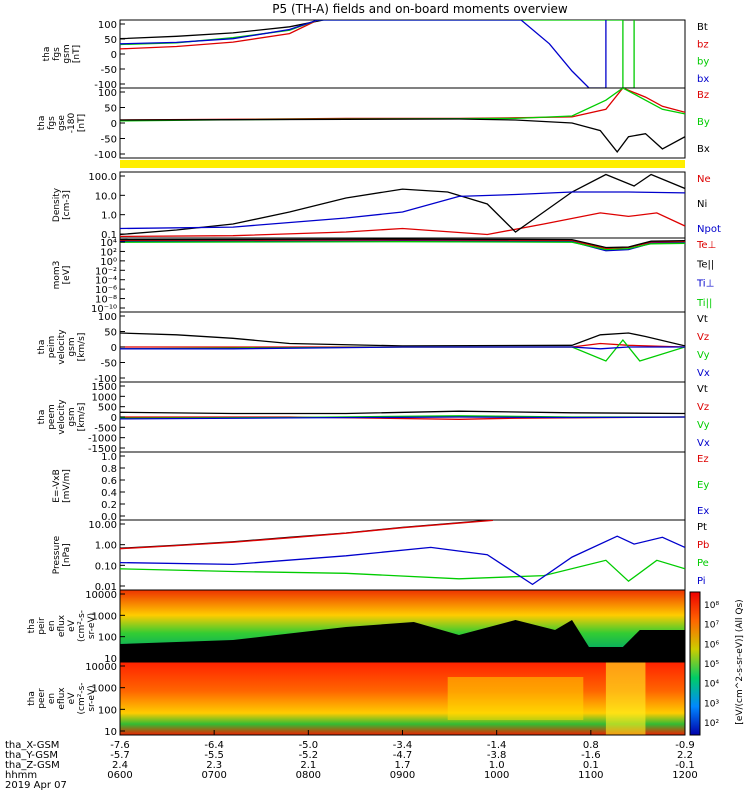 This screenshot has height=800, width=750. Describe the element at coordinates (109, 235) in the screenshot. I see `y-tick-label: 0.1` at that location.